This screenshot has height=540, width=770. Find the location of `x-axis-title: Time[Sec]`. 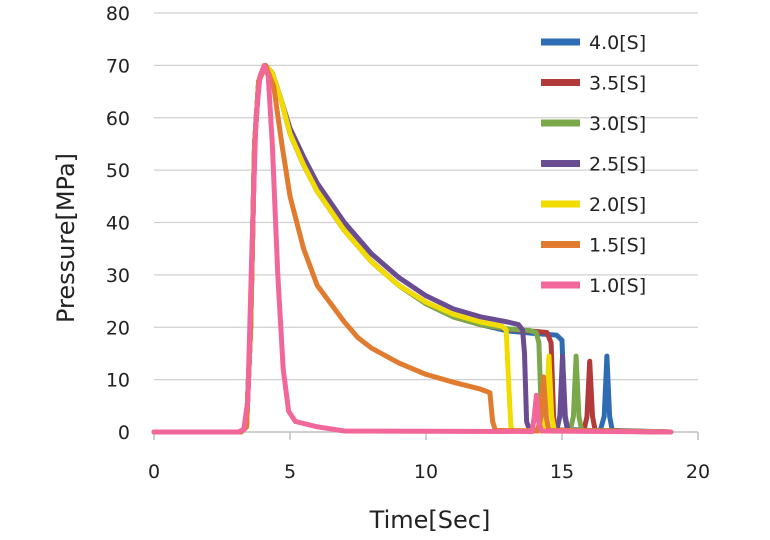

x-axis-title: Time[Sec] is located at coordinates (430, 520).